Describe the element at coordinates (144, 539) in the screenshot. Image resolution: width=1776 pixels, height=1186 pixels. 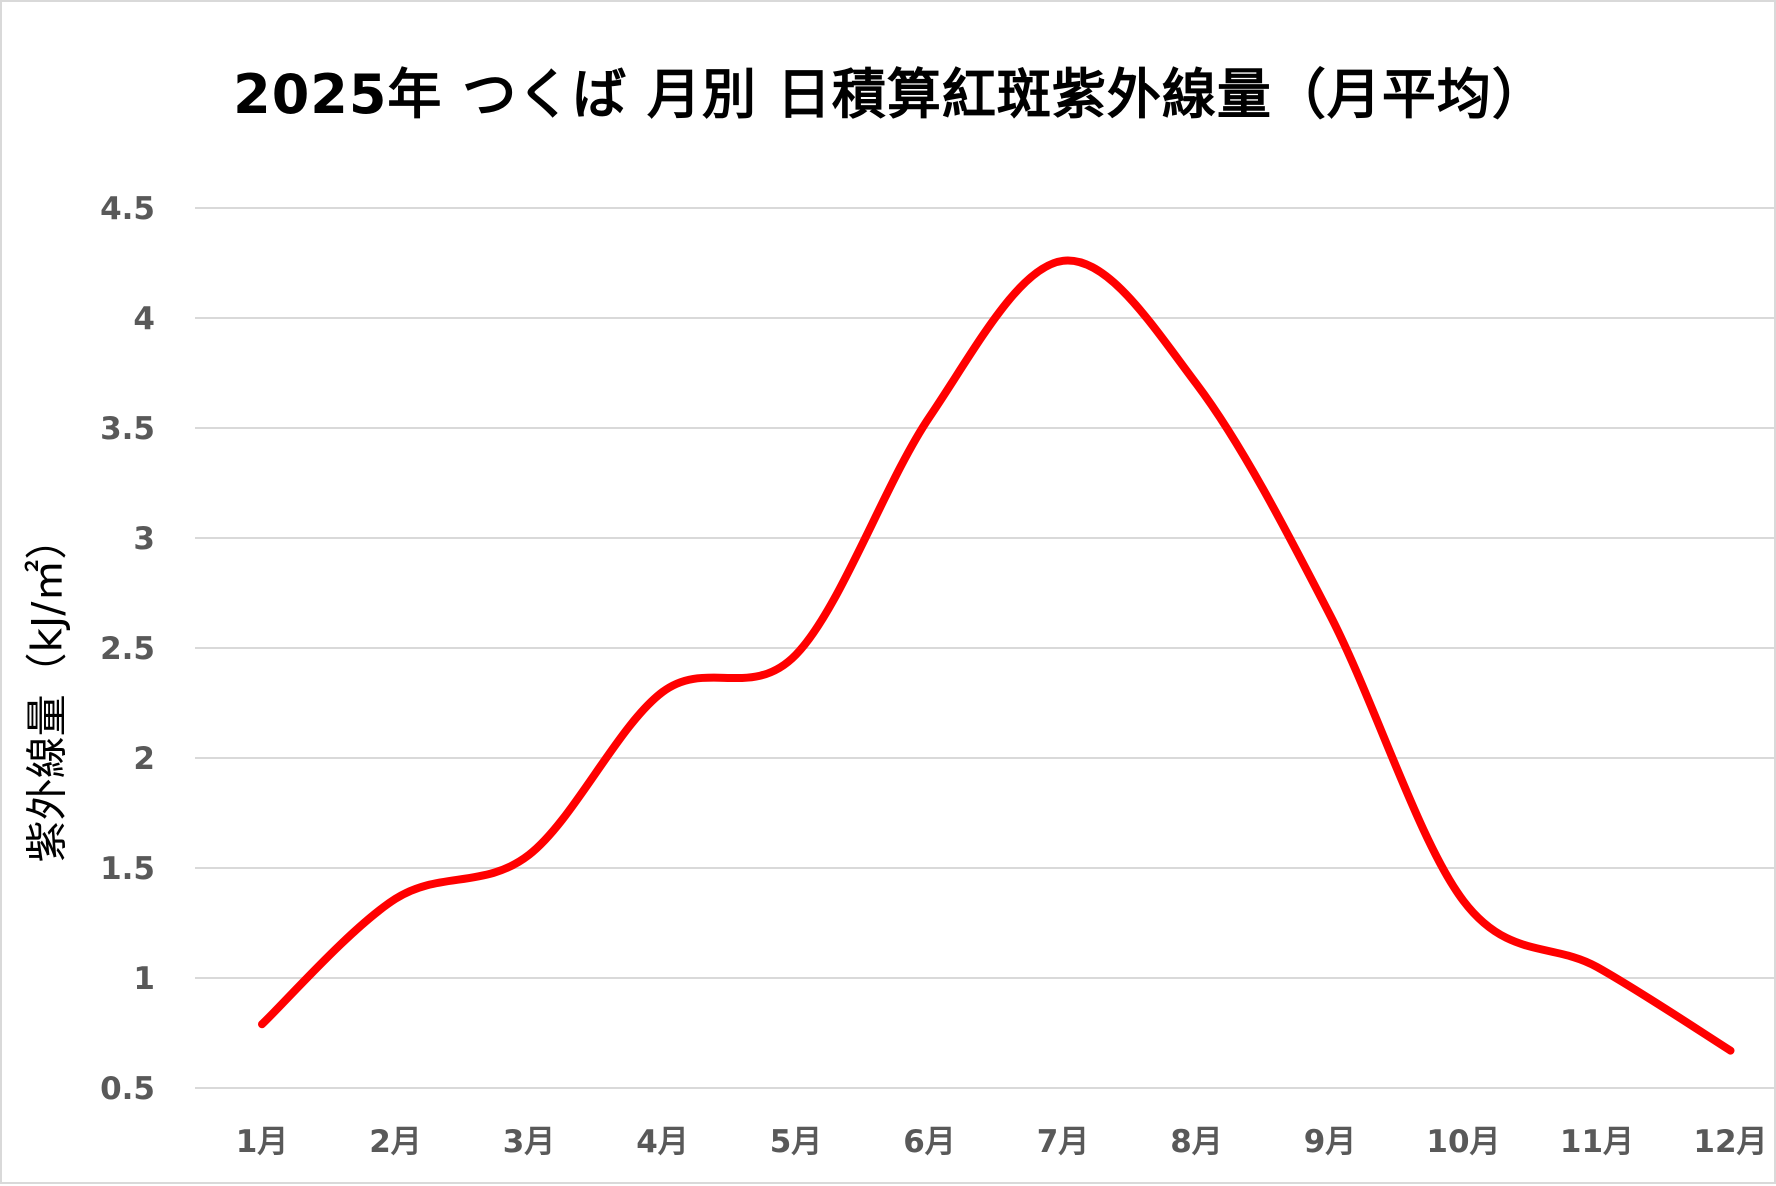
I see `y-tick-label: 3` at that location.